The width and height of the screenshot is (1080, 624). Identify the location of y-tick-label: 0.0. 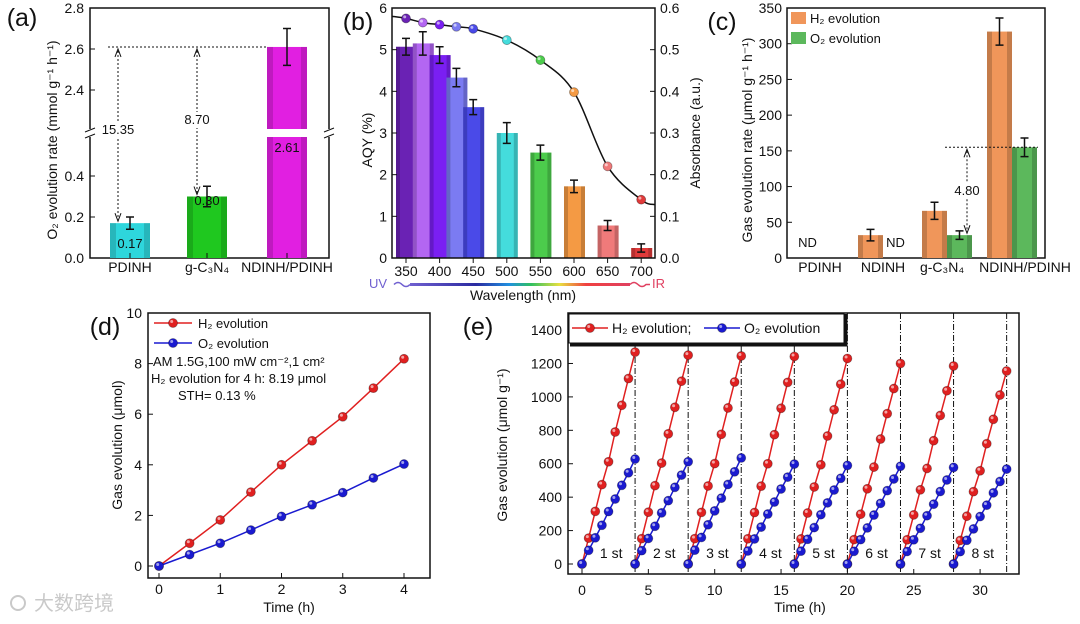
(75, 258).